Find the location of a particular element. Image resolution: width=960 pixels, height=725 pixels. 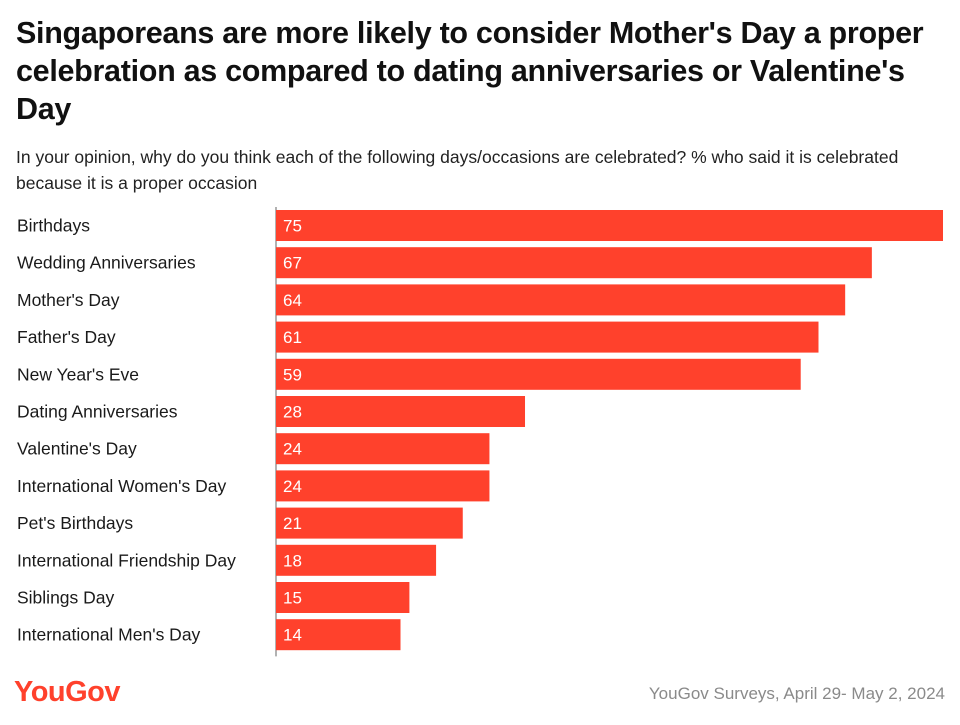

data-label: 18 is located at coordinates (292, 560).